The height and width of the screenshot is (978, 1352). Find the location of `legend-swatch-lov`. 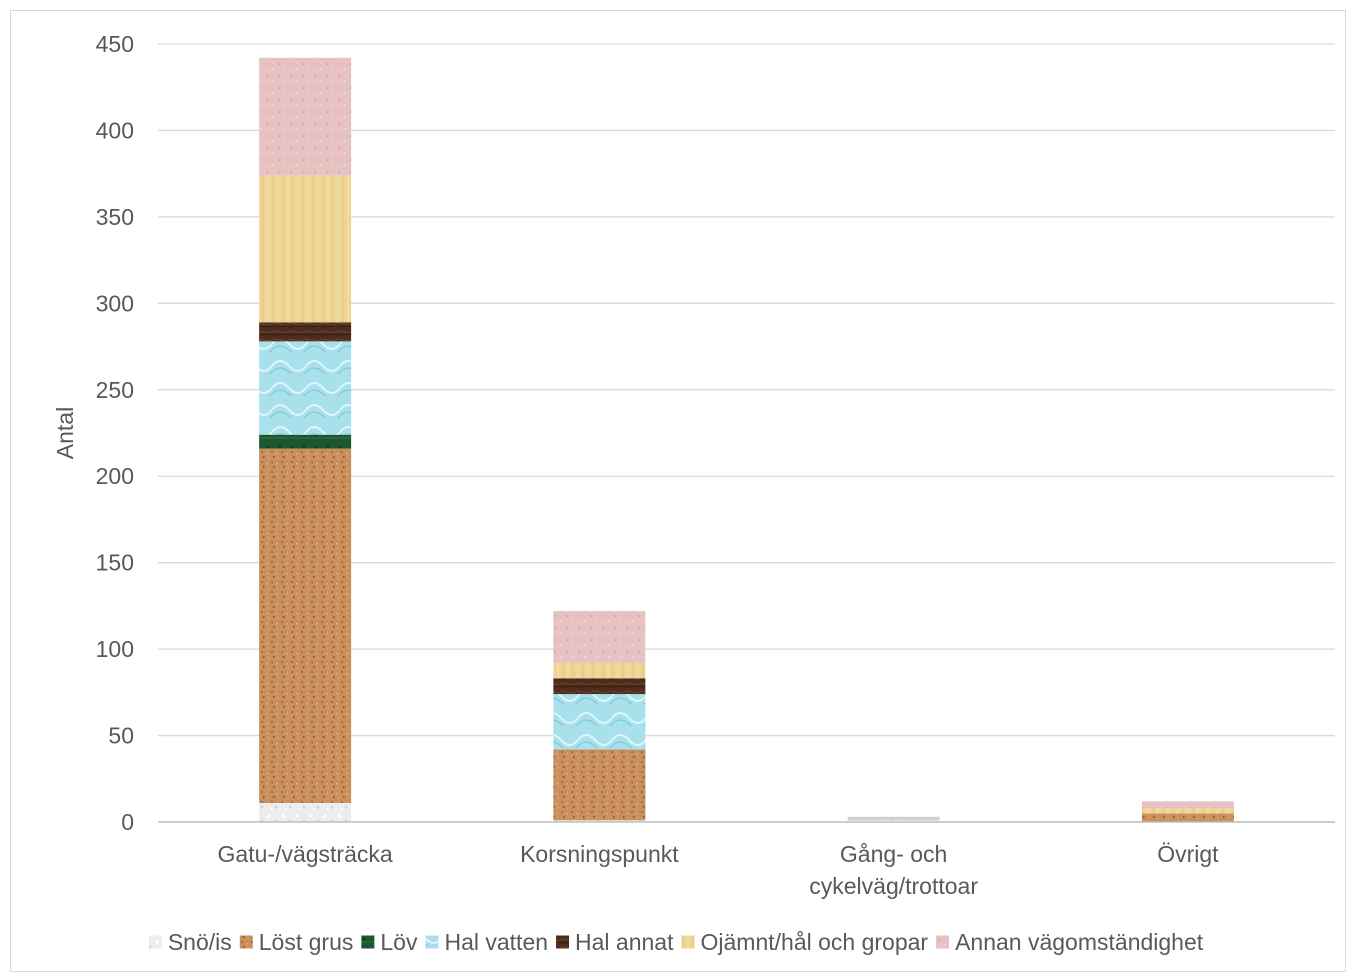

legend-swatch-lov is located at coordinates (368, 942).